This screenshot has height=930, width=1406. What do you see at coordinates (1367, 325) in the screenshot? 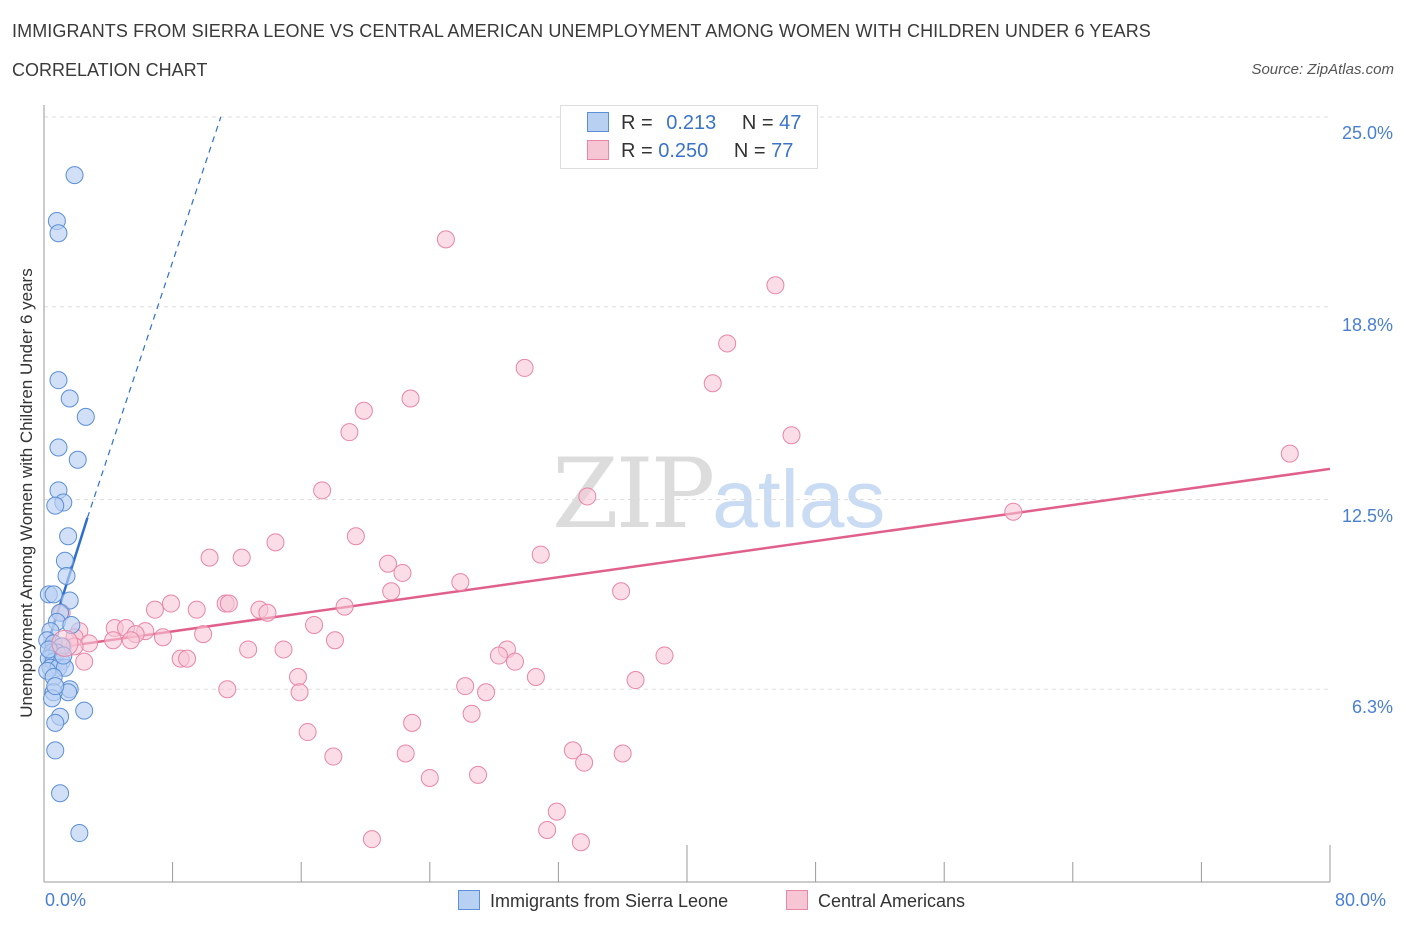
I see `y-tick-label: 18.8%` at bounding box center [1367, 325].